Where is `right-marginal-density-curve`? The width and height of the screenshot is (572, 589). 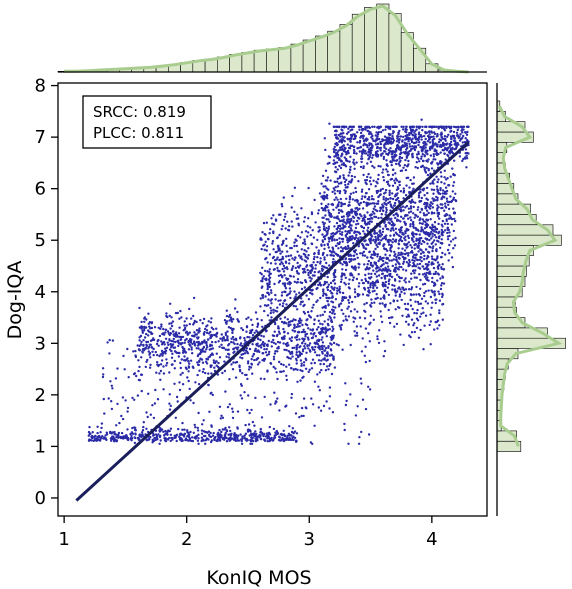 right-marginal-density-curve is located at coordinates (530, 276).